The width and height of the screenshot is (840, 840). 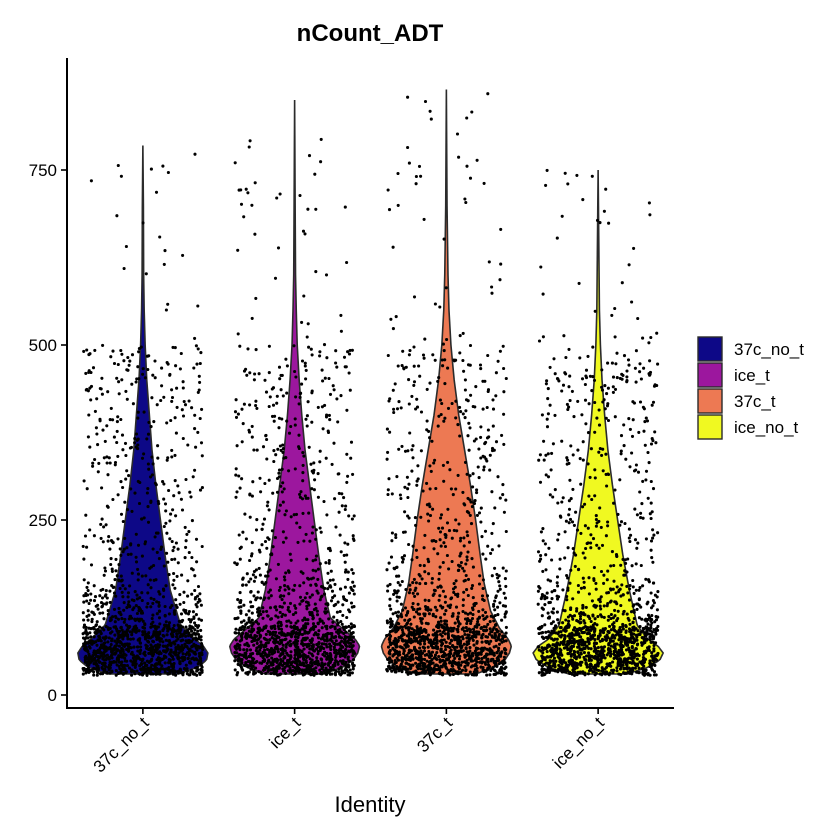 I want to click on points-37c_t, so click(x=446, y=384).